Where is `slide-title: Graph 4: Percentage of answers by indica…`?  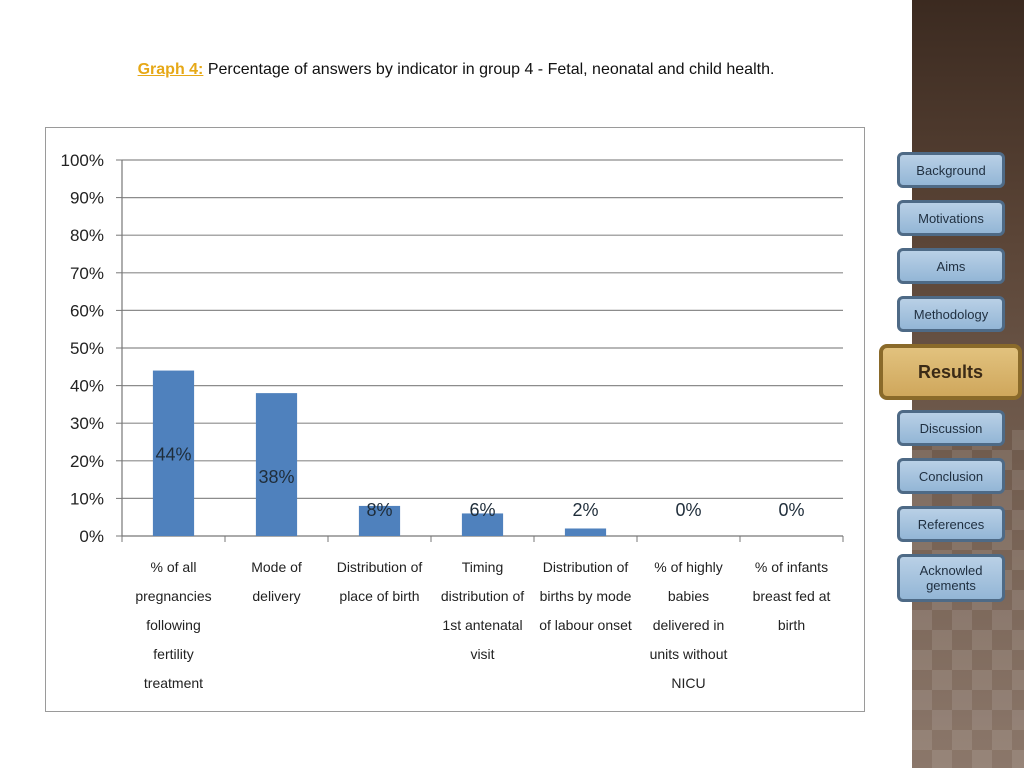
slide-title: Graph 4: Percentage of answers by indica… is located at coordinates (456, 70).